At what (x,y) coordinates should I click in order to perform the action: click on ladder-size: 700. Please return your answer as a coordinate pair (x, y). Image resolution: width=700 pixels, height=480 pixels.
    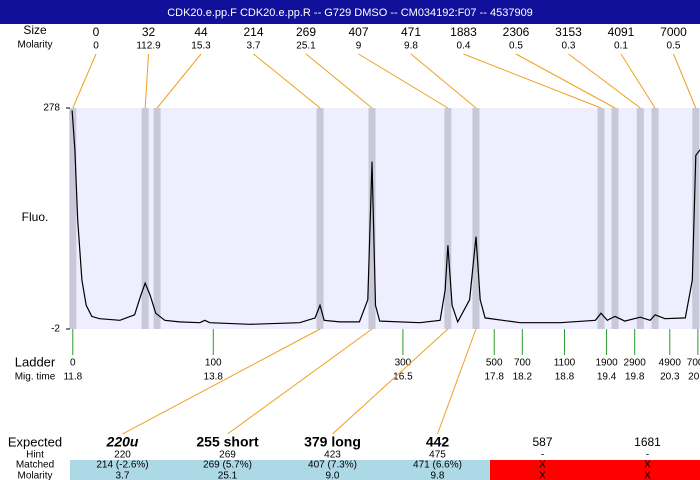
    Looking at the image, I should click on (522, 363).